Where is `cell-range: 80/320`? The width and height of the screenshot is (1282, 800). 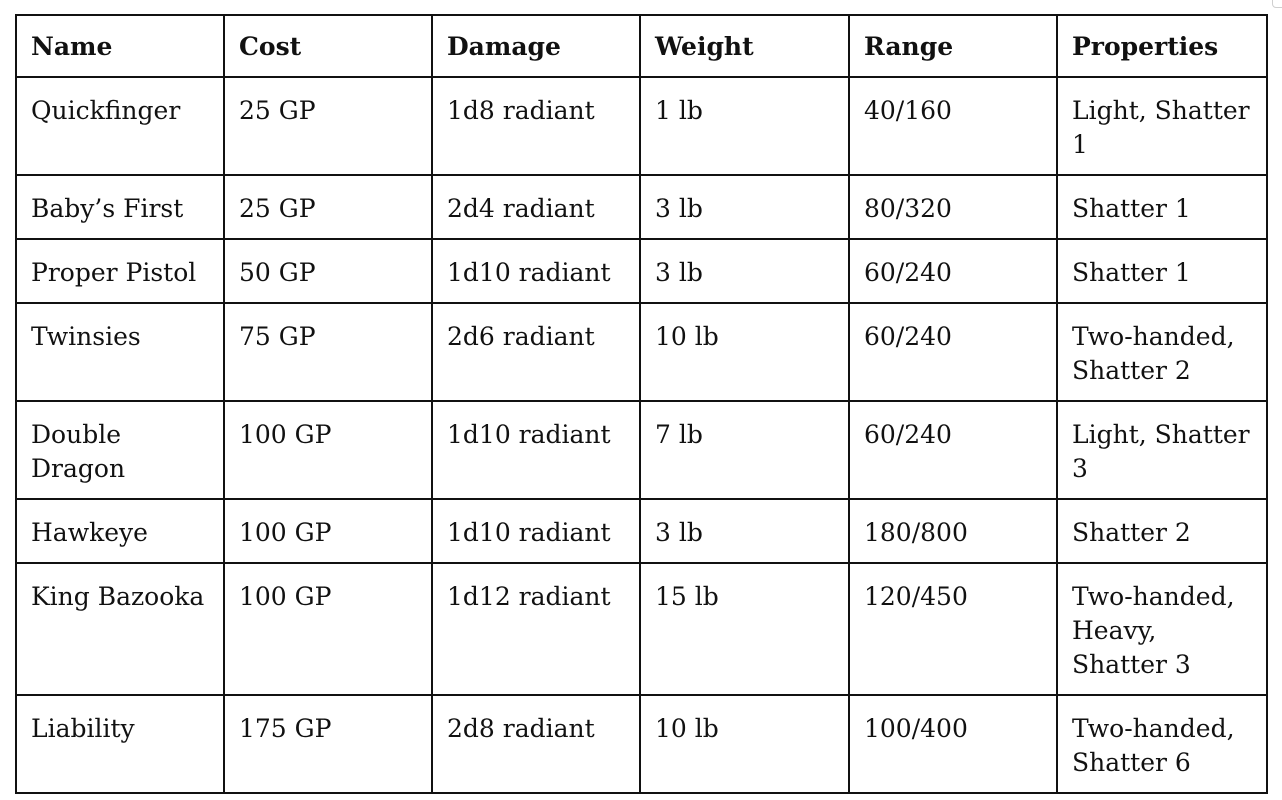 cell-range: 80/320 is located at coordinates (953, 207).